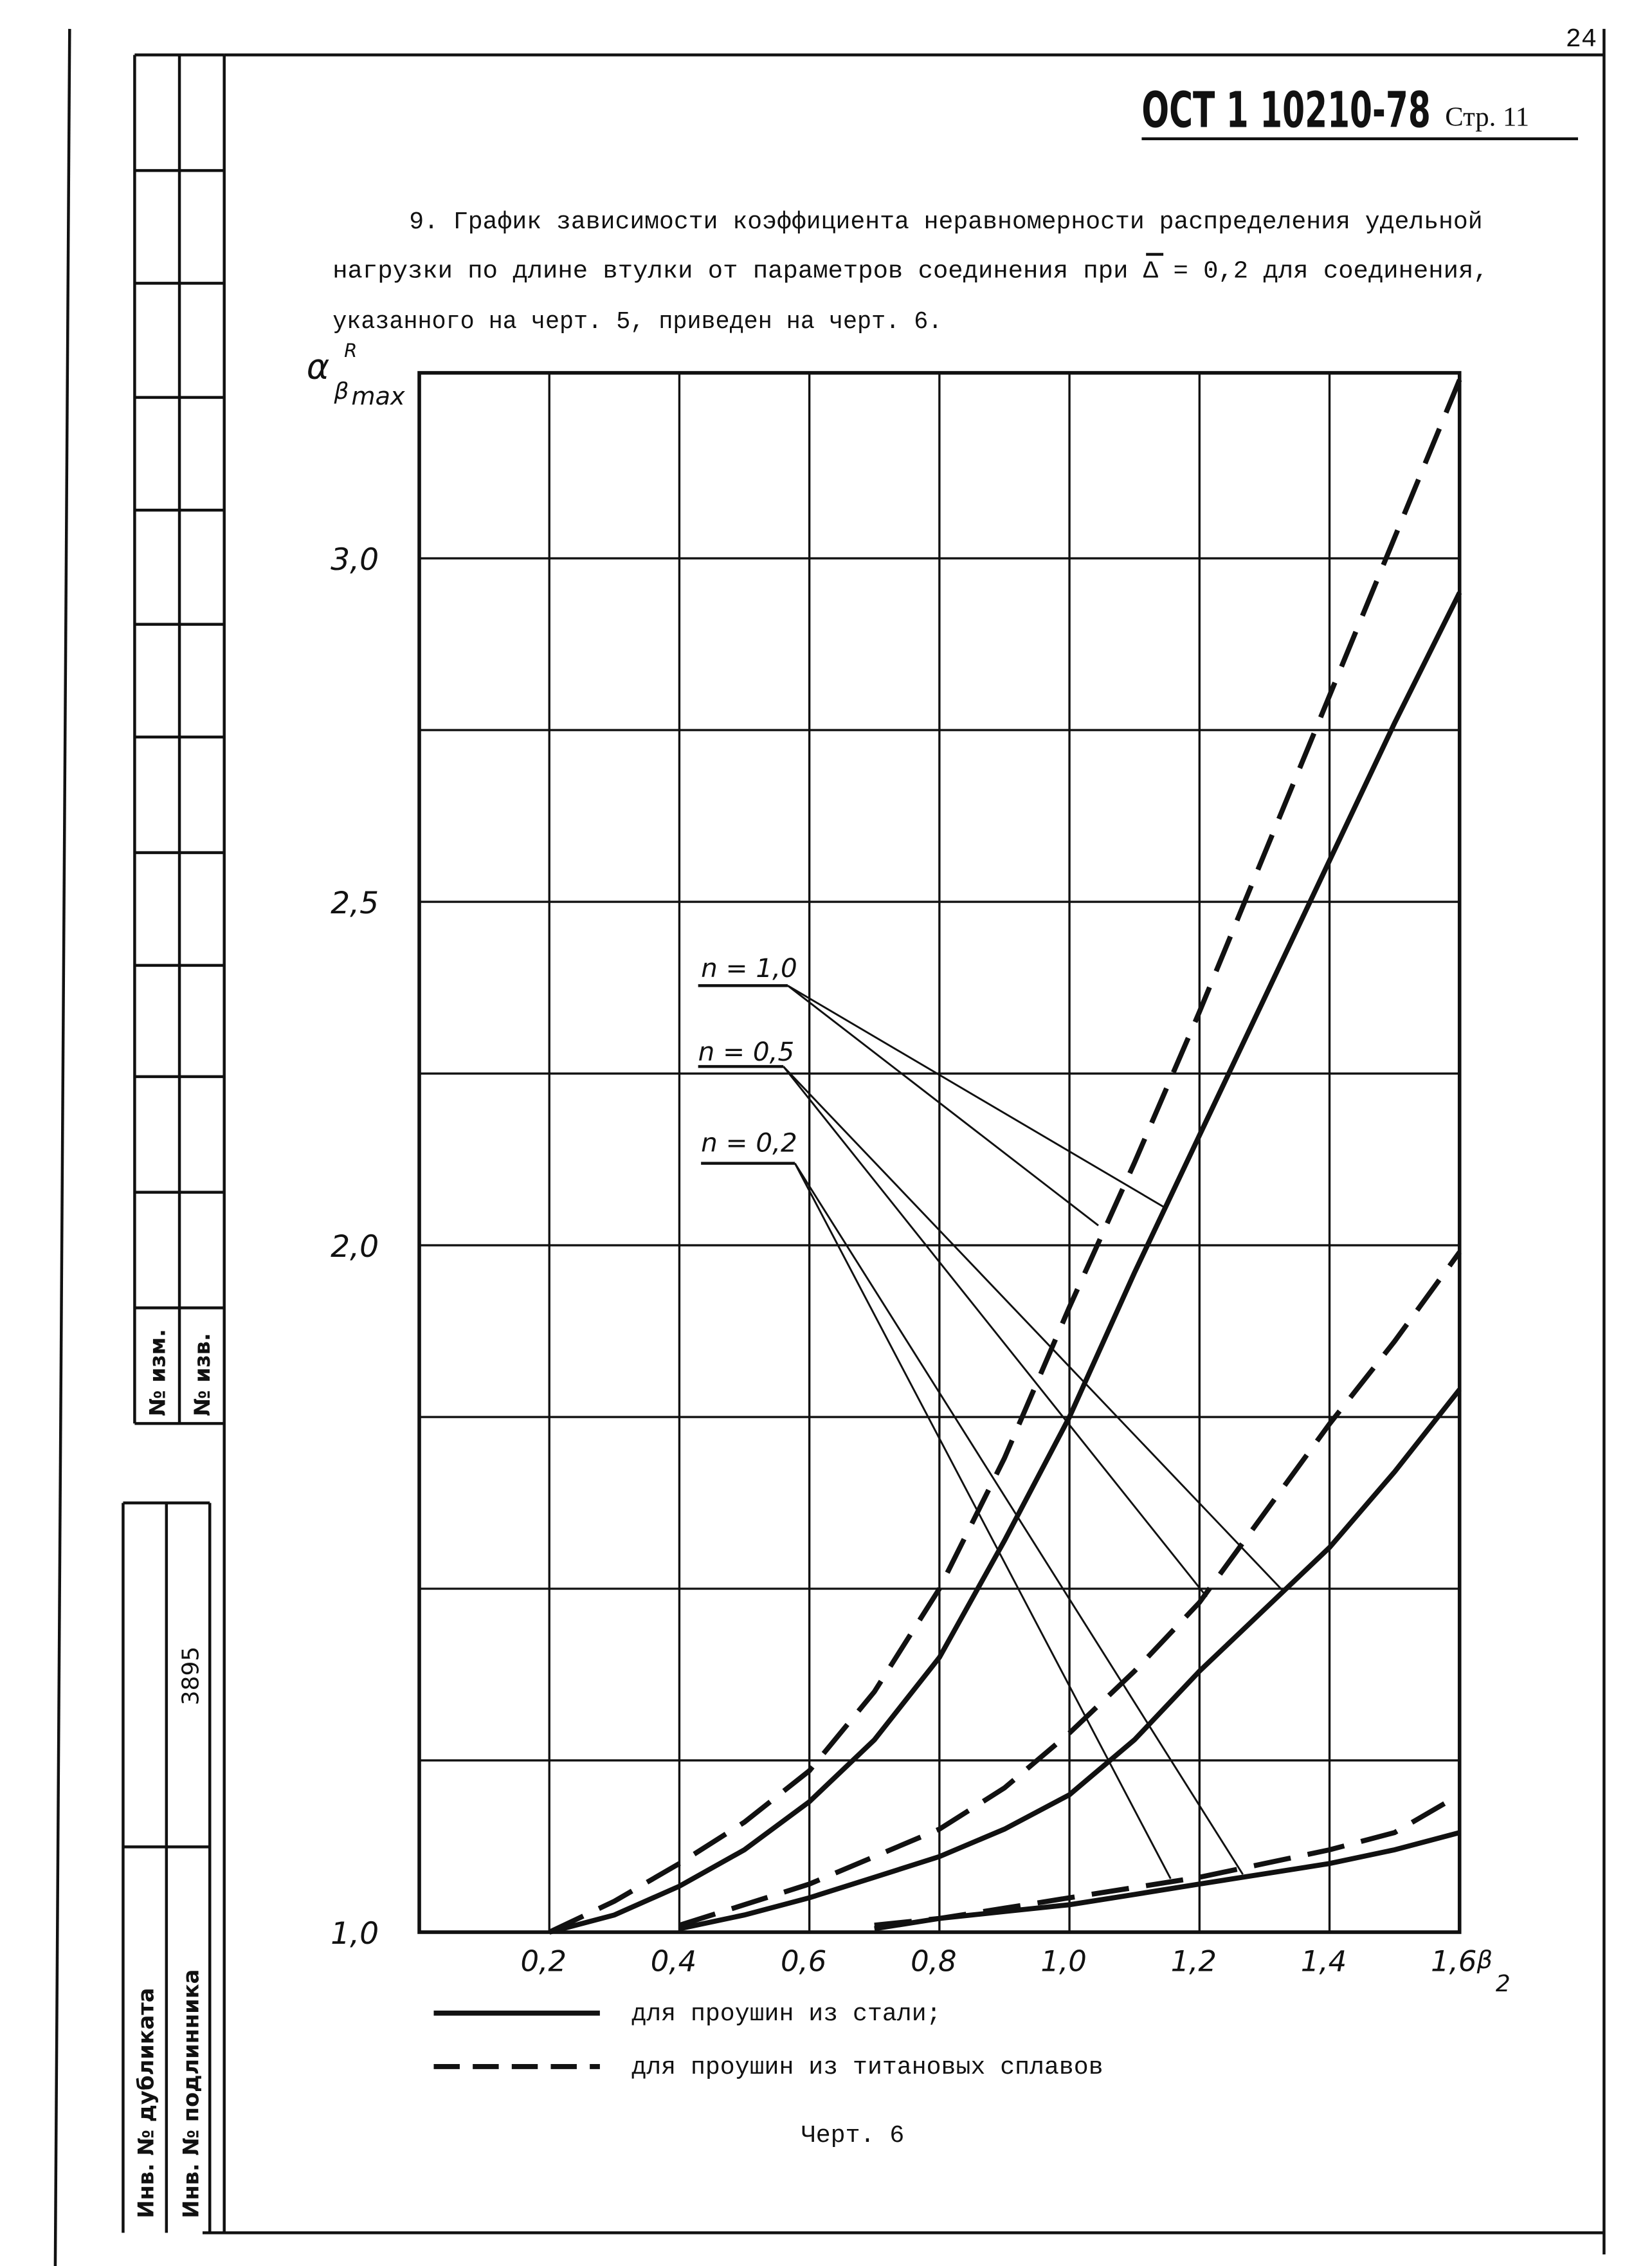 This screenshot has width=1652, height=2266. Describe the element at coordinates (1324, 1961) in the screenshot. I see `x-tick-label: 1,4` at that location.